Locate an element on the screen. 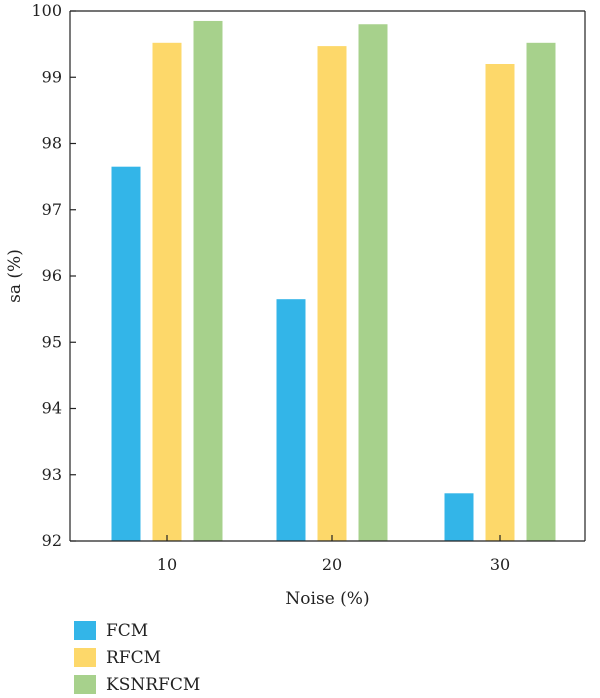  legend-label-rfcm: RFCM is located at coordinates (134, 657).